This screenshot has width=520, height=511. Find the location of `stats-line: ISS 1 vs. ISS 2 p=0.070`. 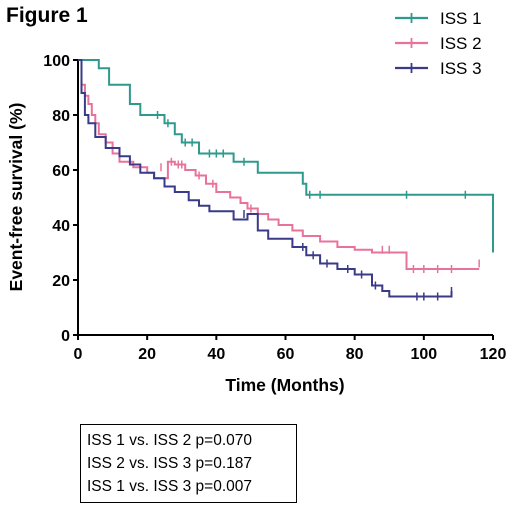

stats-line: ISS 1 vs. ISS 2 p=0.070 is located at coordinates (170, 440).